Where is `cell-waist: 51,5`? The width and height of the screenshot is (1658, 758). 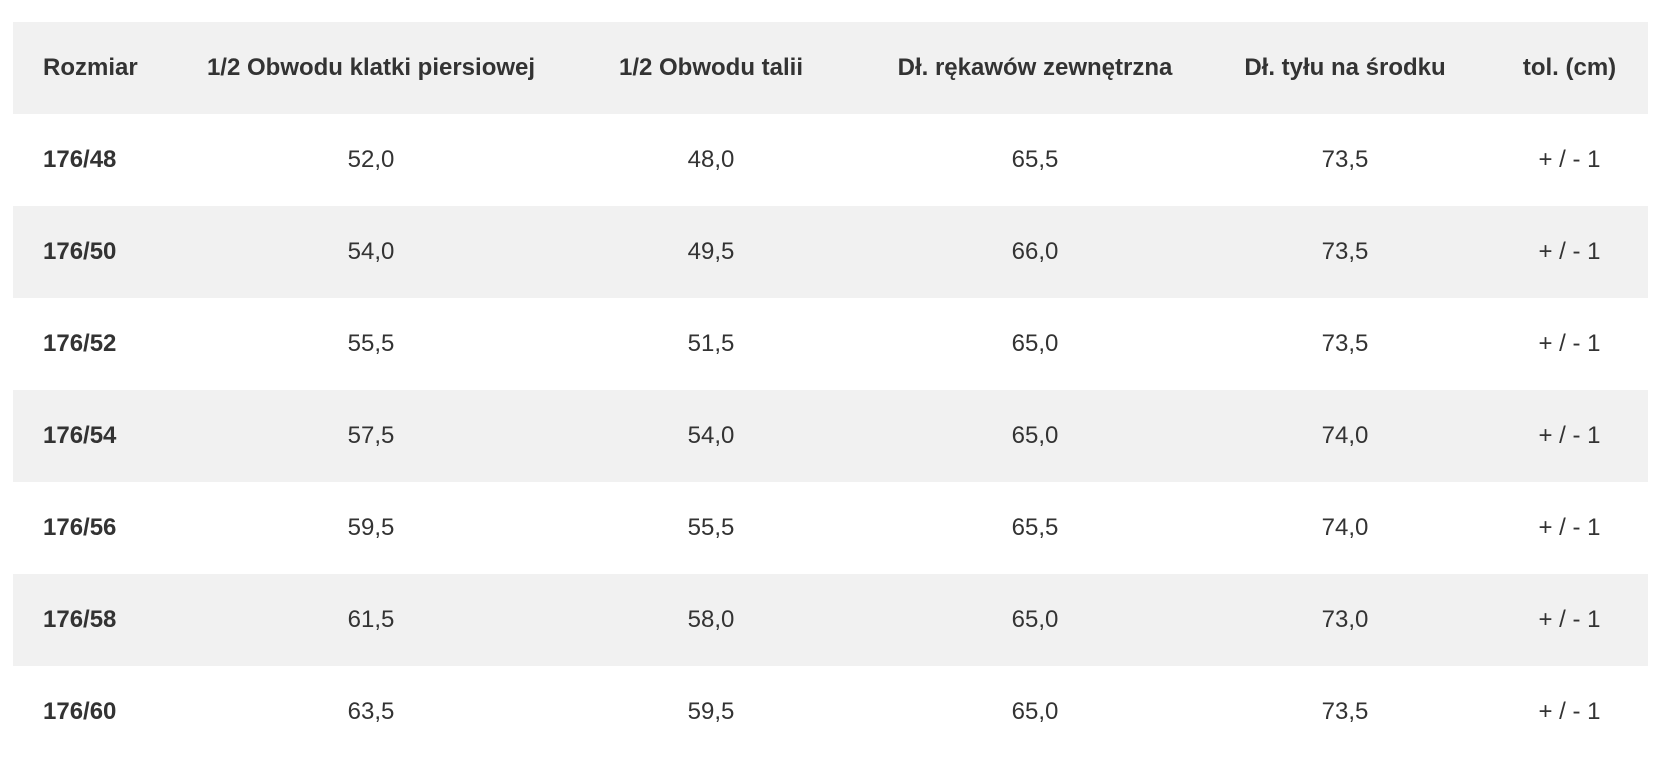
cell-waist: 51,5 is located at coordinates (711, 344).